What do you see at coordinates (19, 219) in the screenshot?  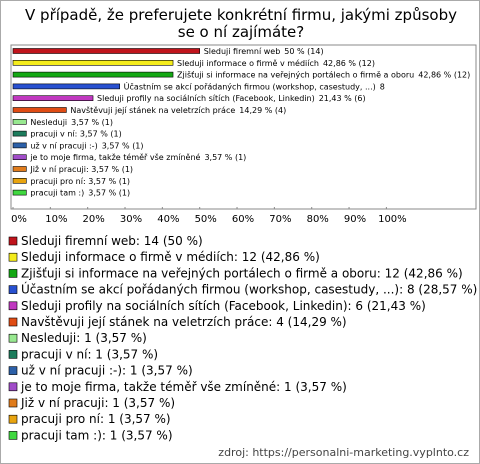 I see `x-tick-label: 0%` at bounding box center [19, 219].